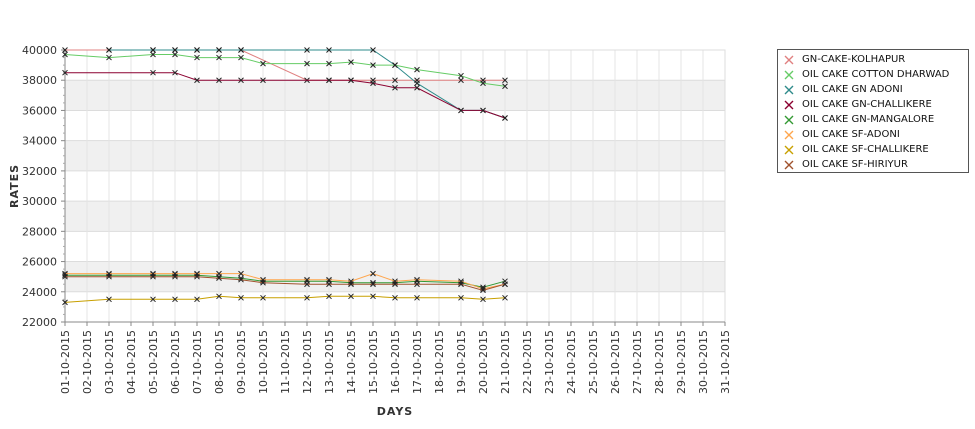 The width and height of the screenshot is (975, 429). Describe the element at coordinates (505, 362) in the screenshot. I see `x-tick-label: 21-10-2015` at that location.